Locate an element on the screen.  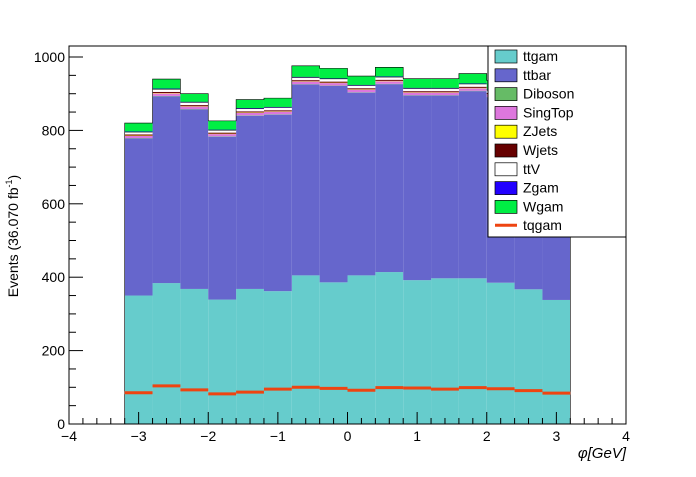
x-tick-label: 4 is located at coordinates (626, 436).